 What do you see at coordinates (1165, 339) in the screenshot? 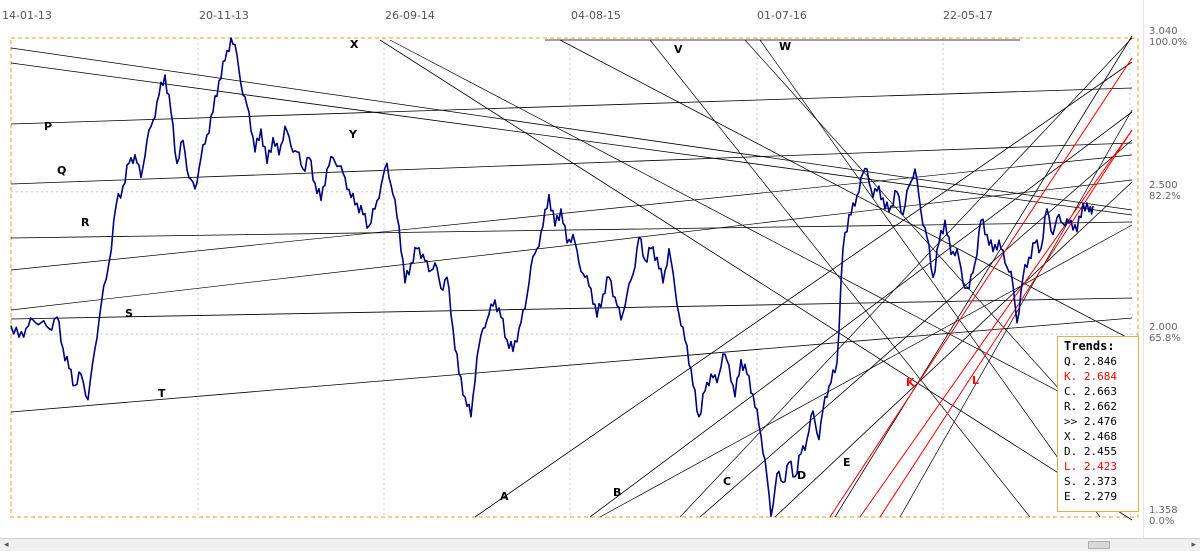
I see `y-tick-percent: 65.8%` at bounding box center [1165, 339].